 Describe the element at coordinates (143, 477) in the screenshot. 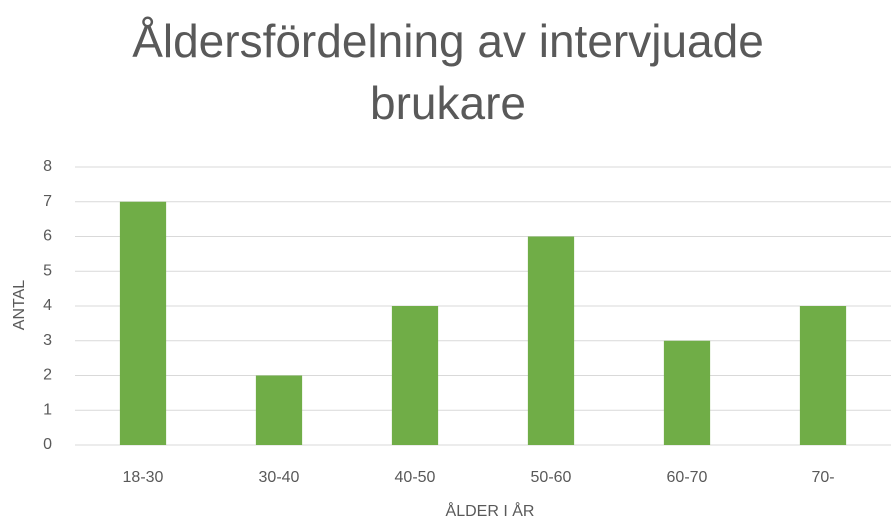

I see `x-tick-label: 18-30` at that location.